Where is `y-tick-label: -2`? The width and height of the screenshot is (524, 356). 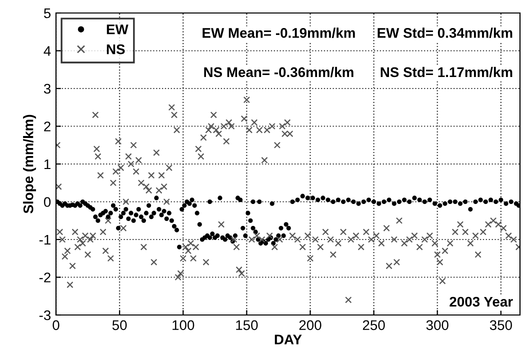
y-tick-label: -2 is located at coordinates (44, 277).